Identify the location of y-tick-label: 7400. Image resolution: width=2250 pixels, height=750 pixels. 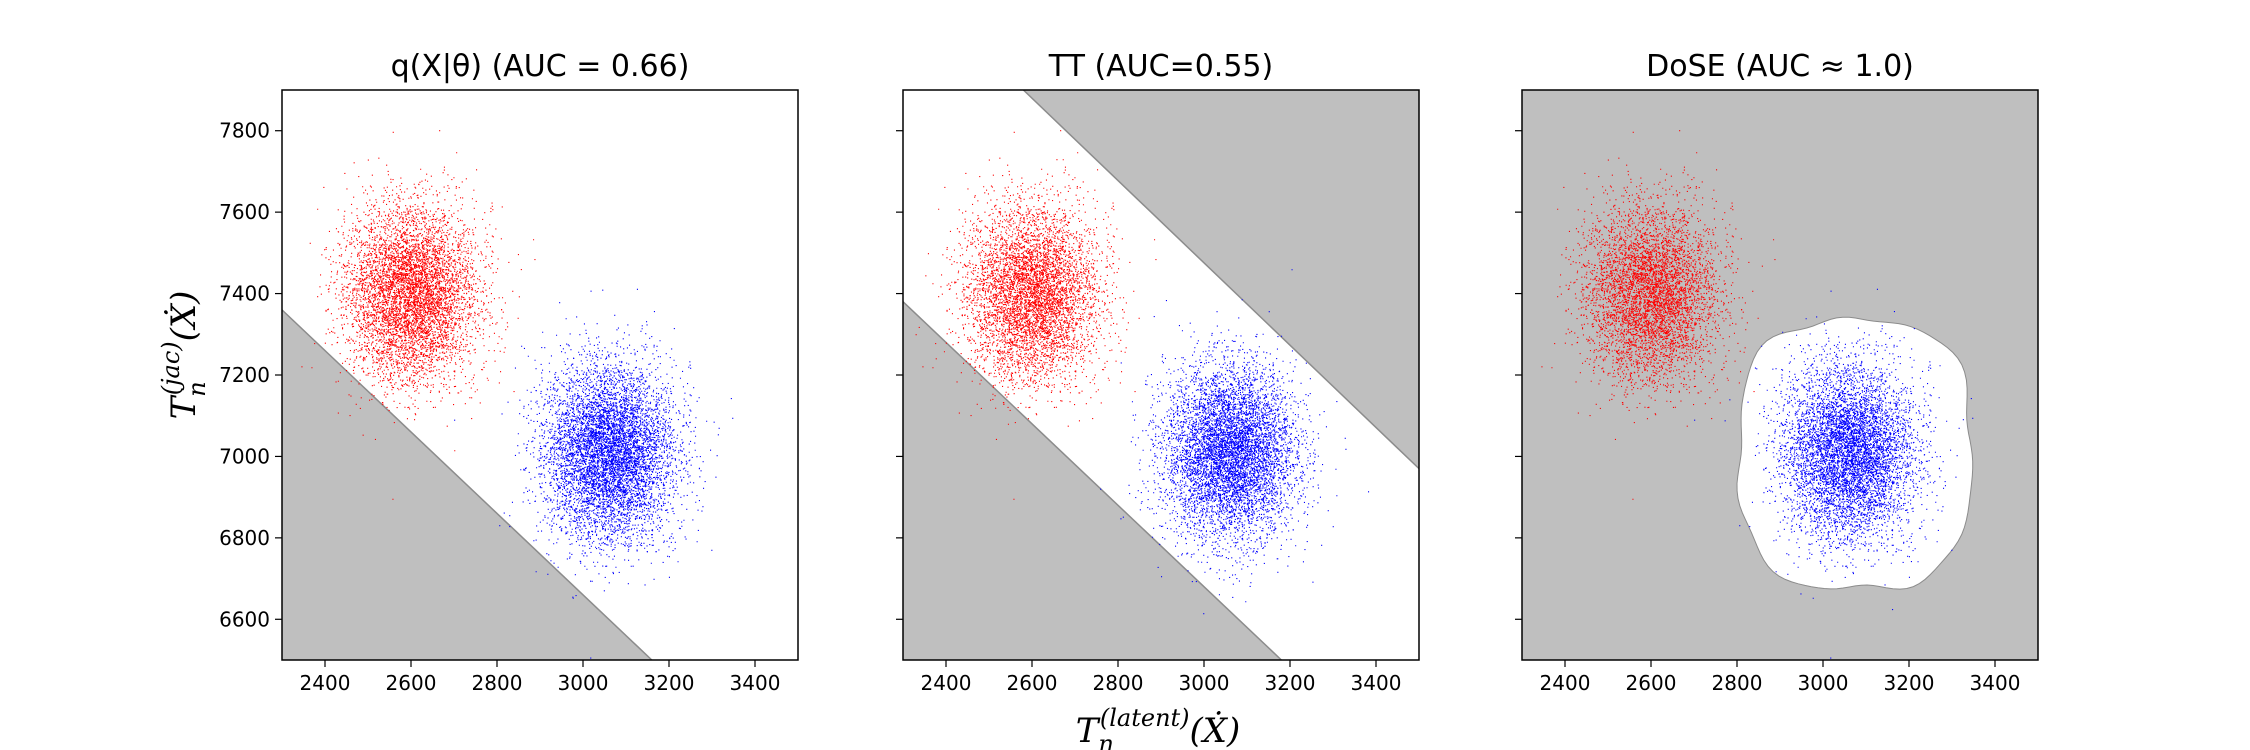
(244, 294).